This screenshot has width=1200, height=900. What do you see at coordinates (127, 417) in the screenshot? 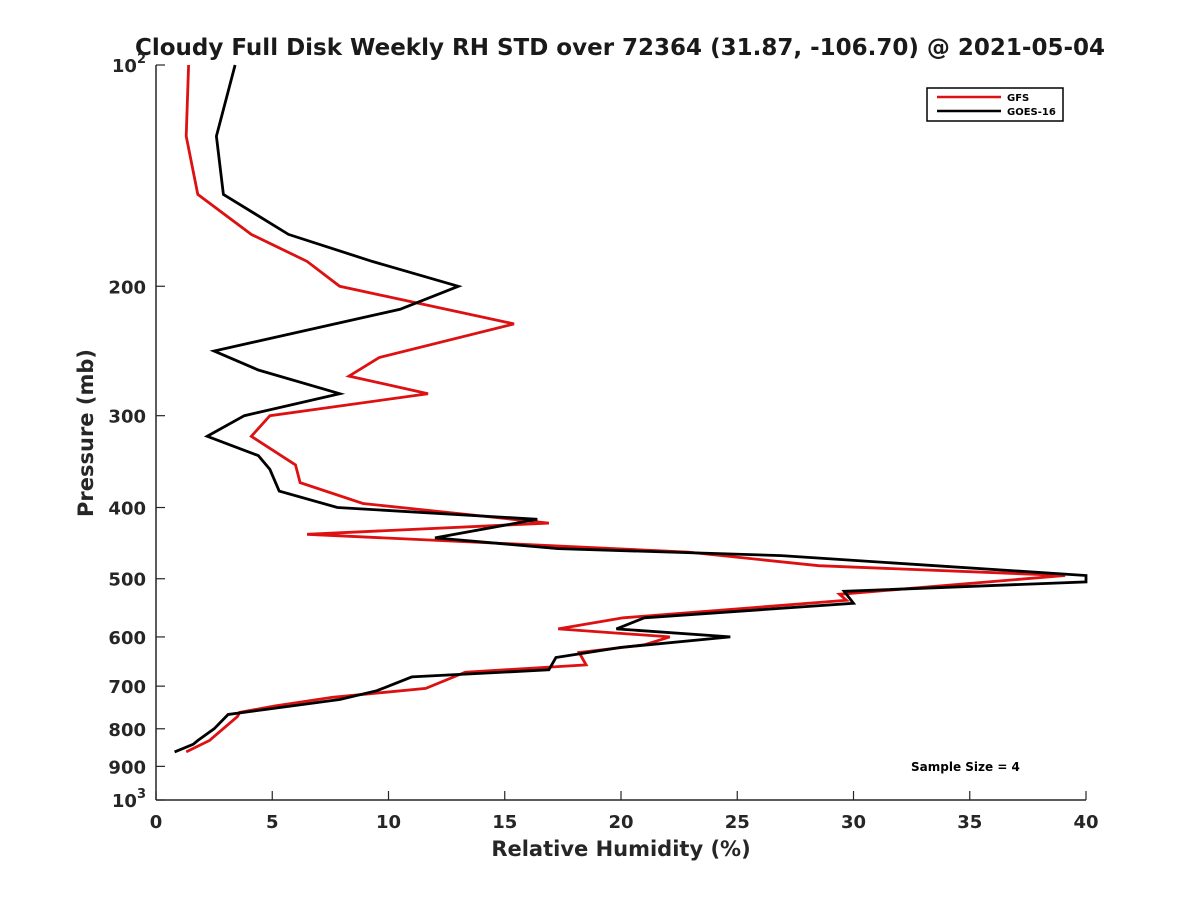
I see `y-tick-label: 300` at bounding box center [127, 417].